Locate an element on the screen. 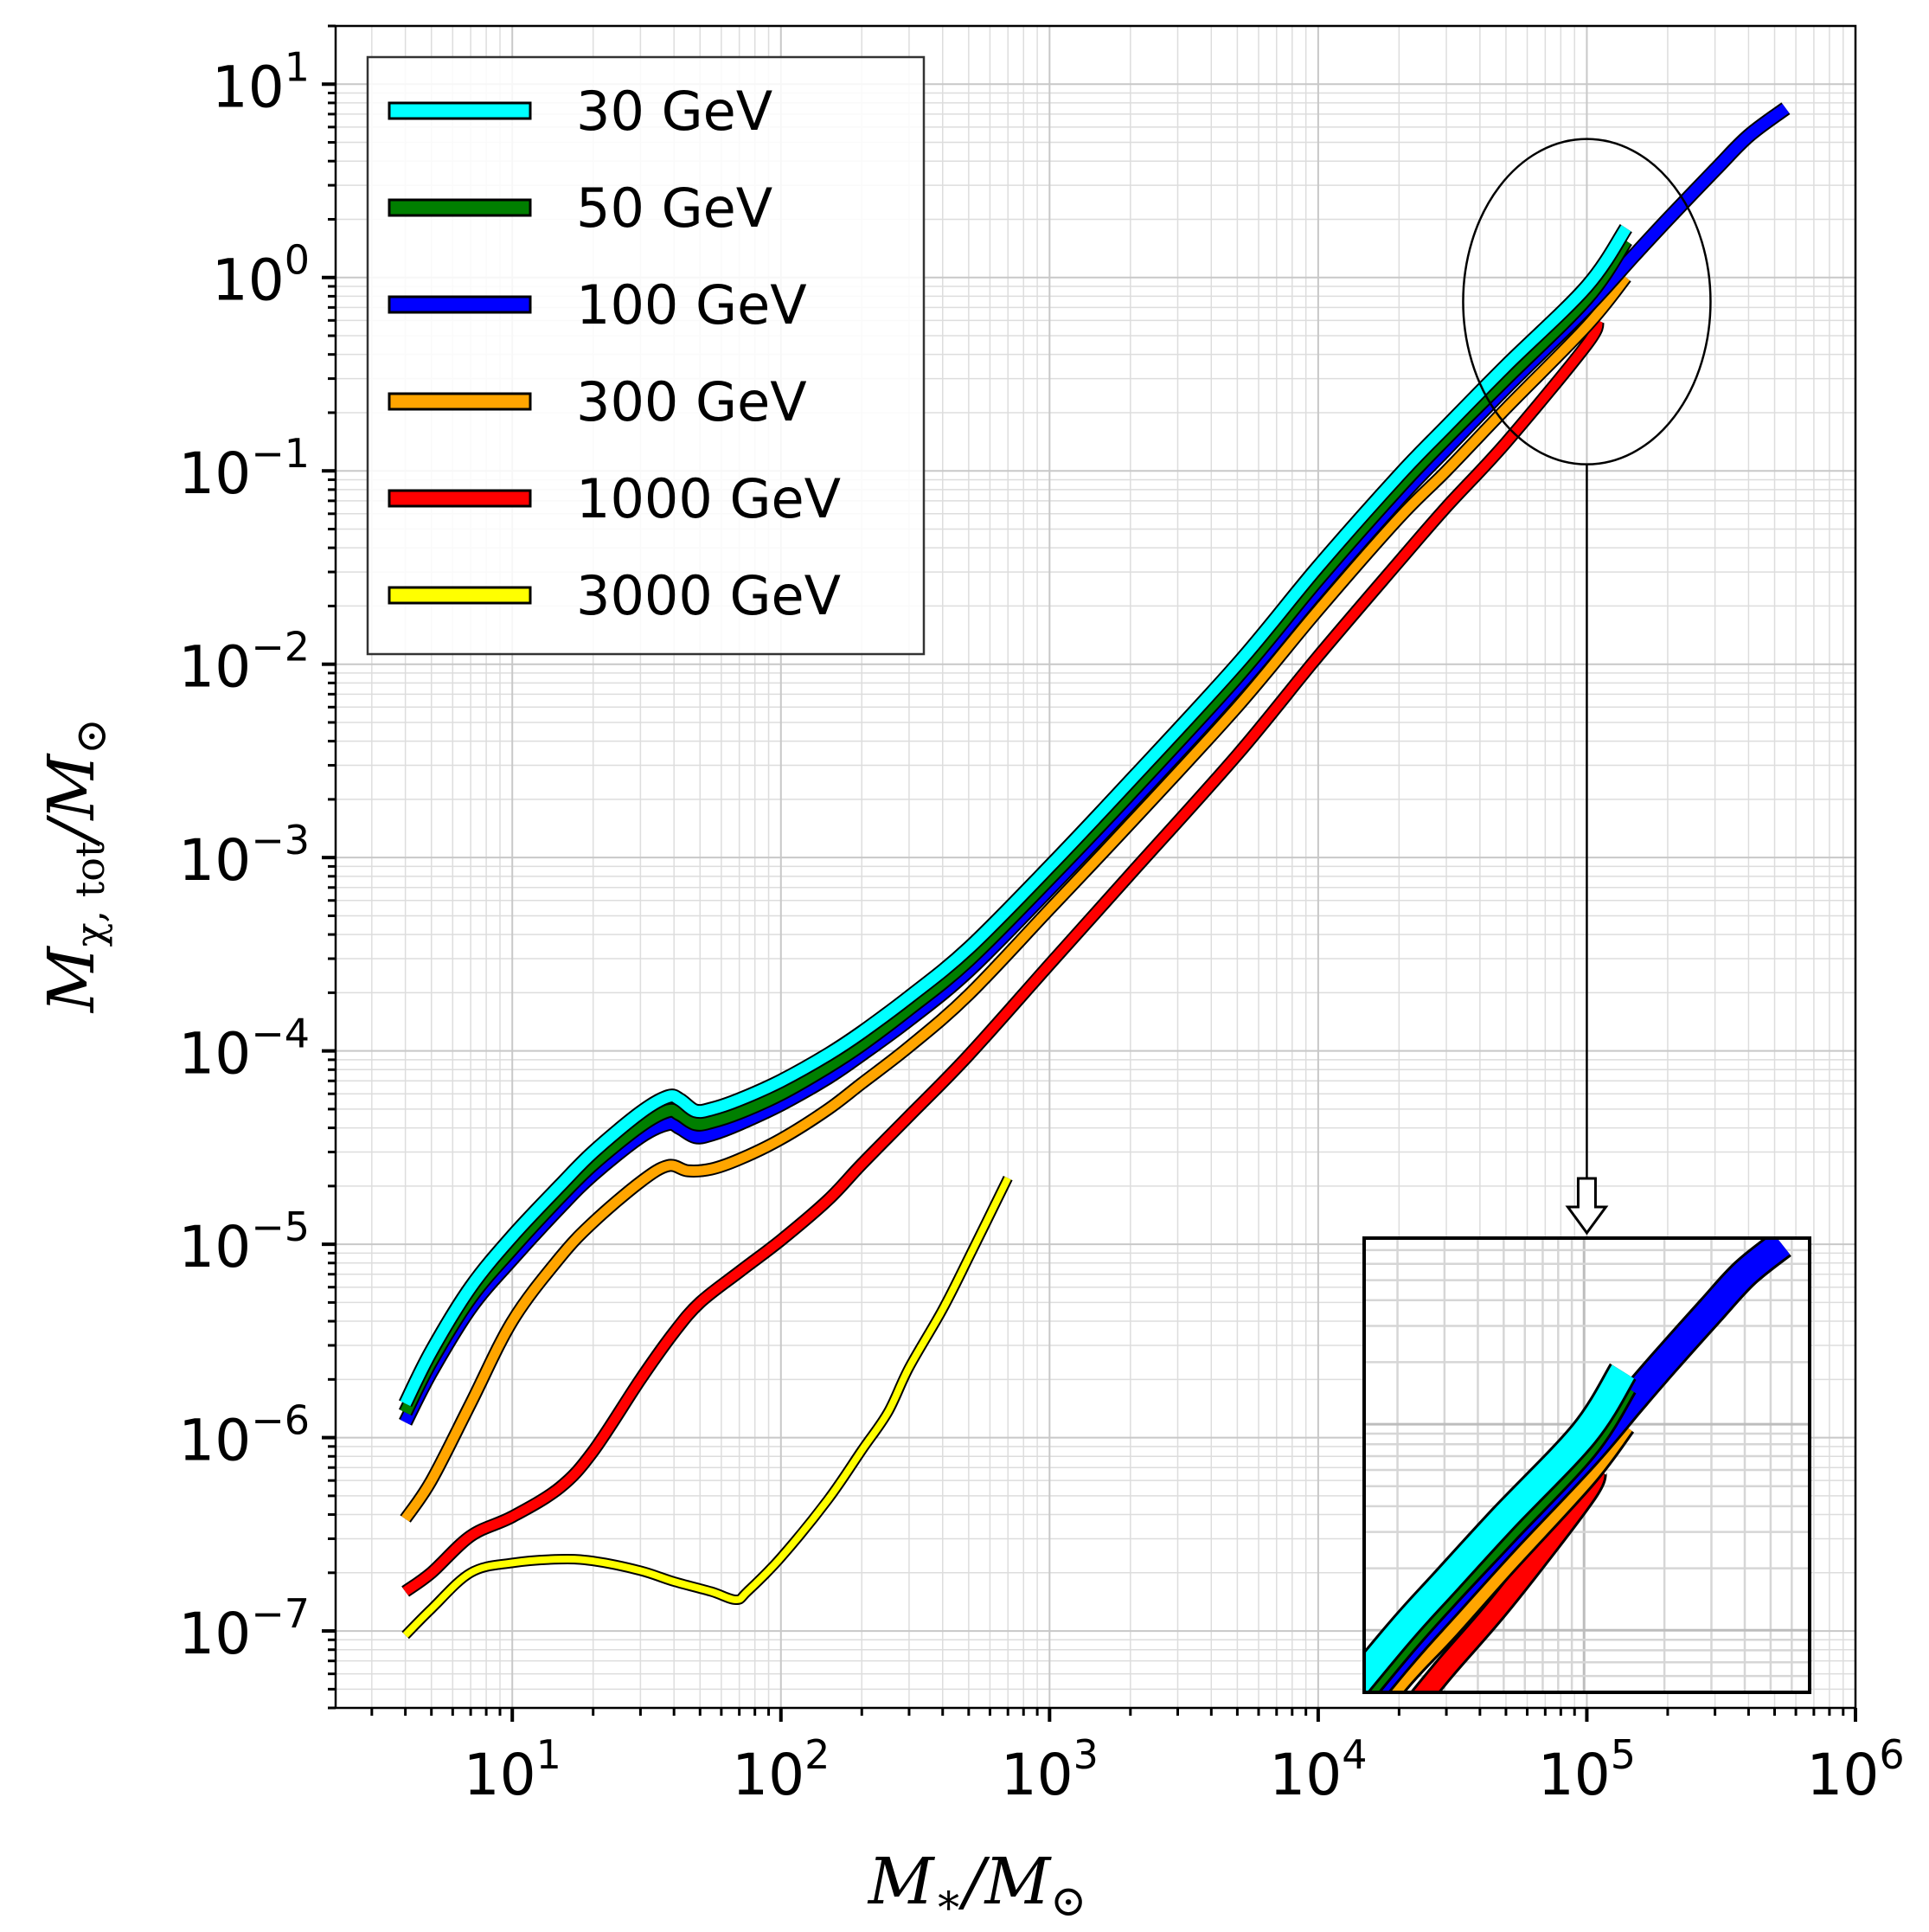 This screenshot has height=1932, width=1929. y-tick-label: 10⁻⁷ is located at coordinates (244, 1628).